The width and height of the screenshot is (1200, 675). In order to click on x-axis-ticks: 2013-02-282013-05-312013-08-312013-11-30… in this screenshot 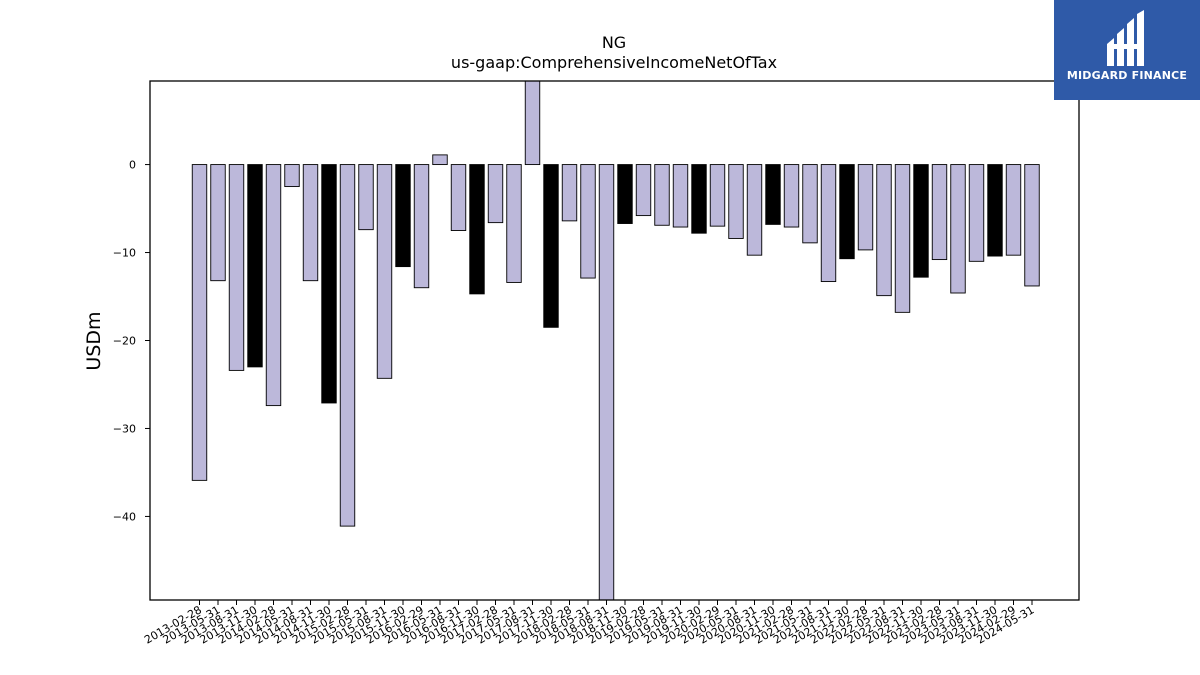, I will do `click(589, 623)`.